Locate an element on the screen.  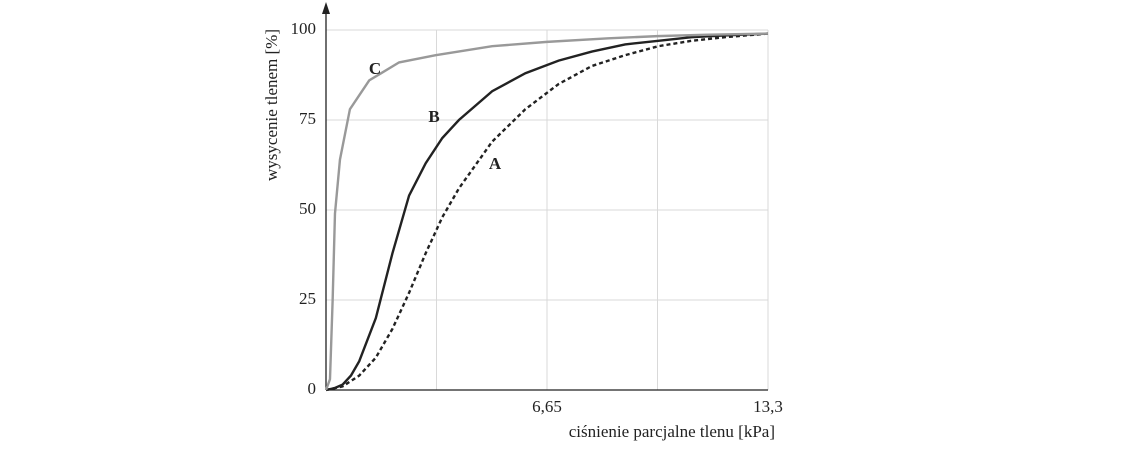
x-tick-label: 6,65 is located at coordinates (547, 406).